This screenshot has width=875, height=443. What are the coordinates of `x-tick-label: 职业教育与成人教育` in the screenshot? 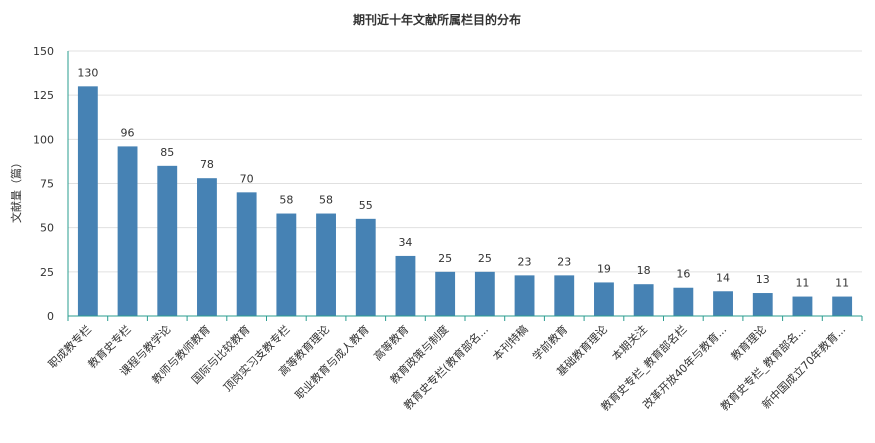 It's located at (332, 362).